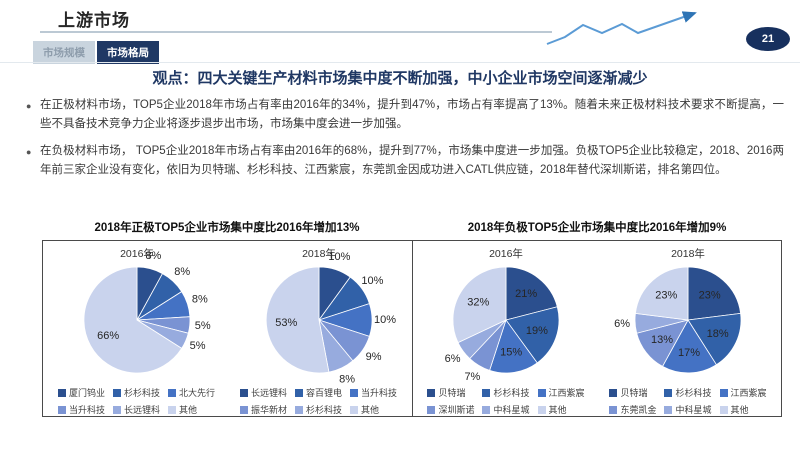 This screenshot has width=800, height=450. I want to click on tab-bar-divider, so click(400, 62).